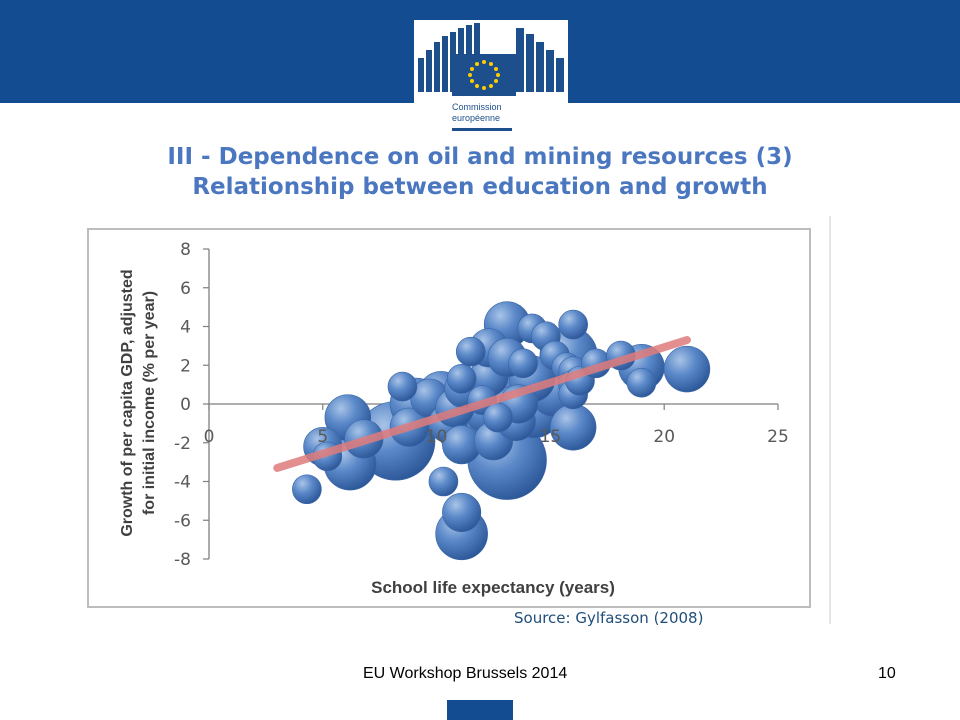 The height and width of the screenshot is (720, 960). What do you see at coordinates (493, 587) in the screenshot?
I see `x-axis-title: School life expectancy (years)` at bounding box center [493, 587].